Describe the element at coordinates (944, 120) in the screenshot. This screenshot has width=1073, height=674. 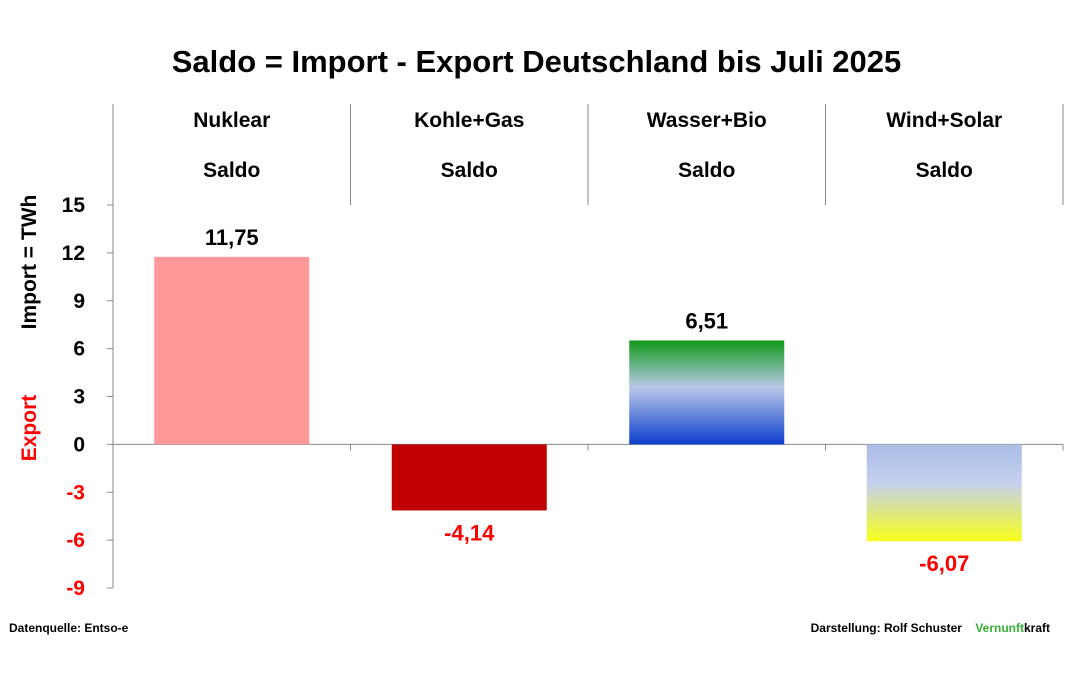
I see `category-label: Wind+Solar` at that location.